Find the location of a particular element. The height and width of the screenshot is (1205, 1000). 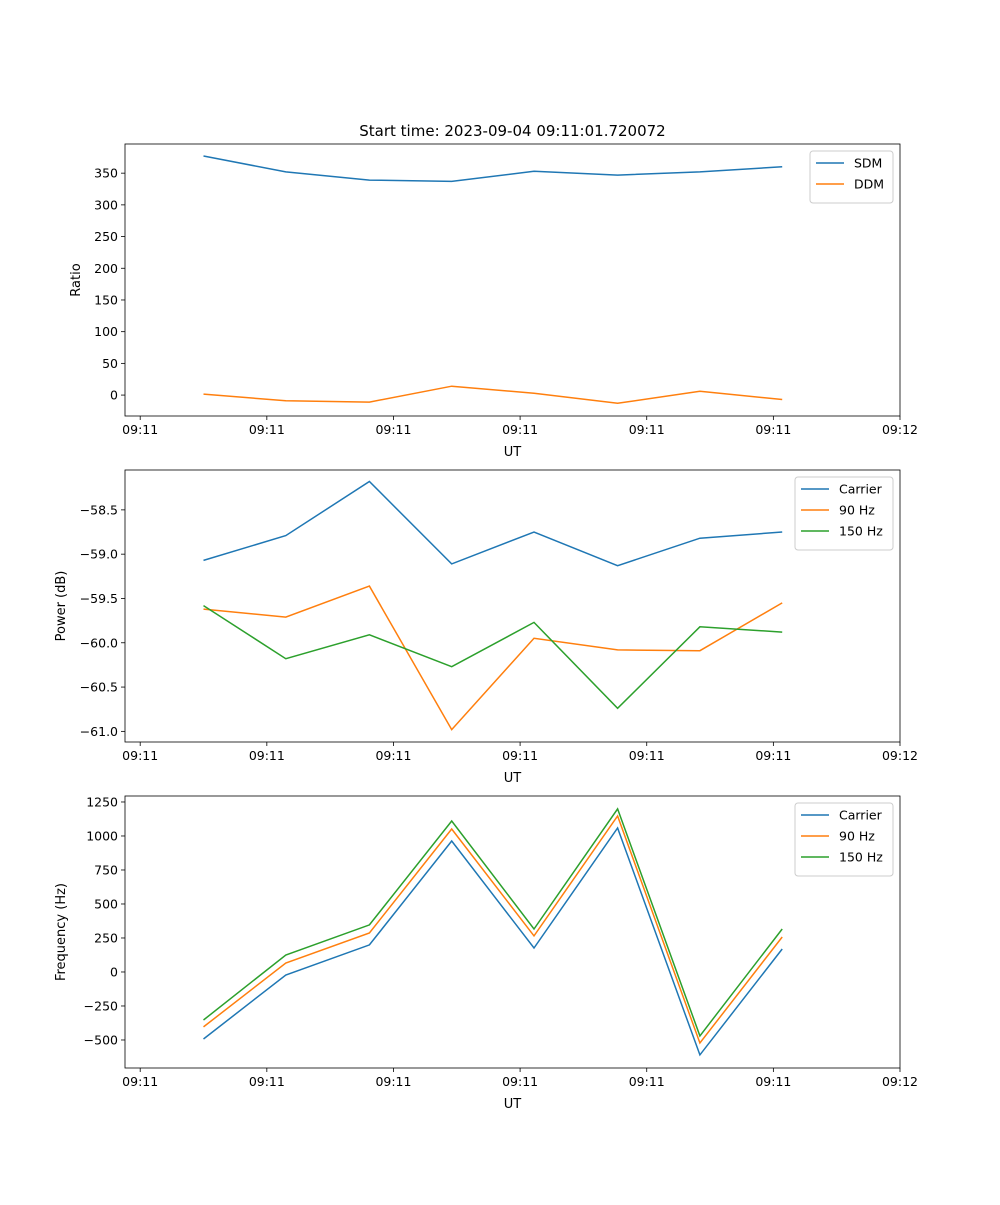

y-tick-label: 100 is located at coordinates (106, 331).